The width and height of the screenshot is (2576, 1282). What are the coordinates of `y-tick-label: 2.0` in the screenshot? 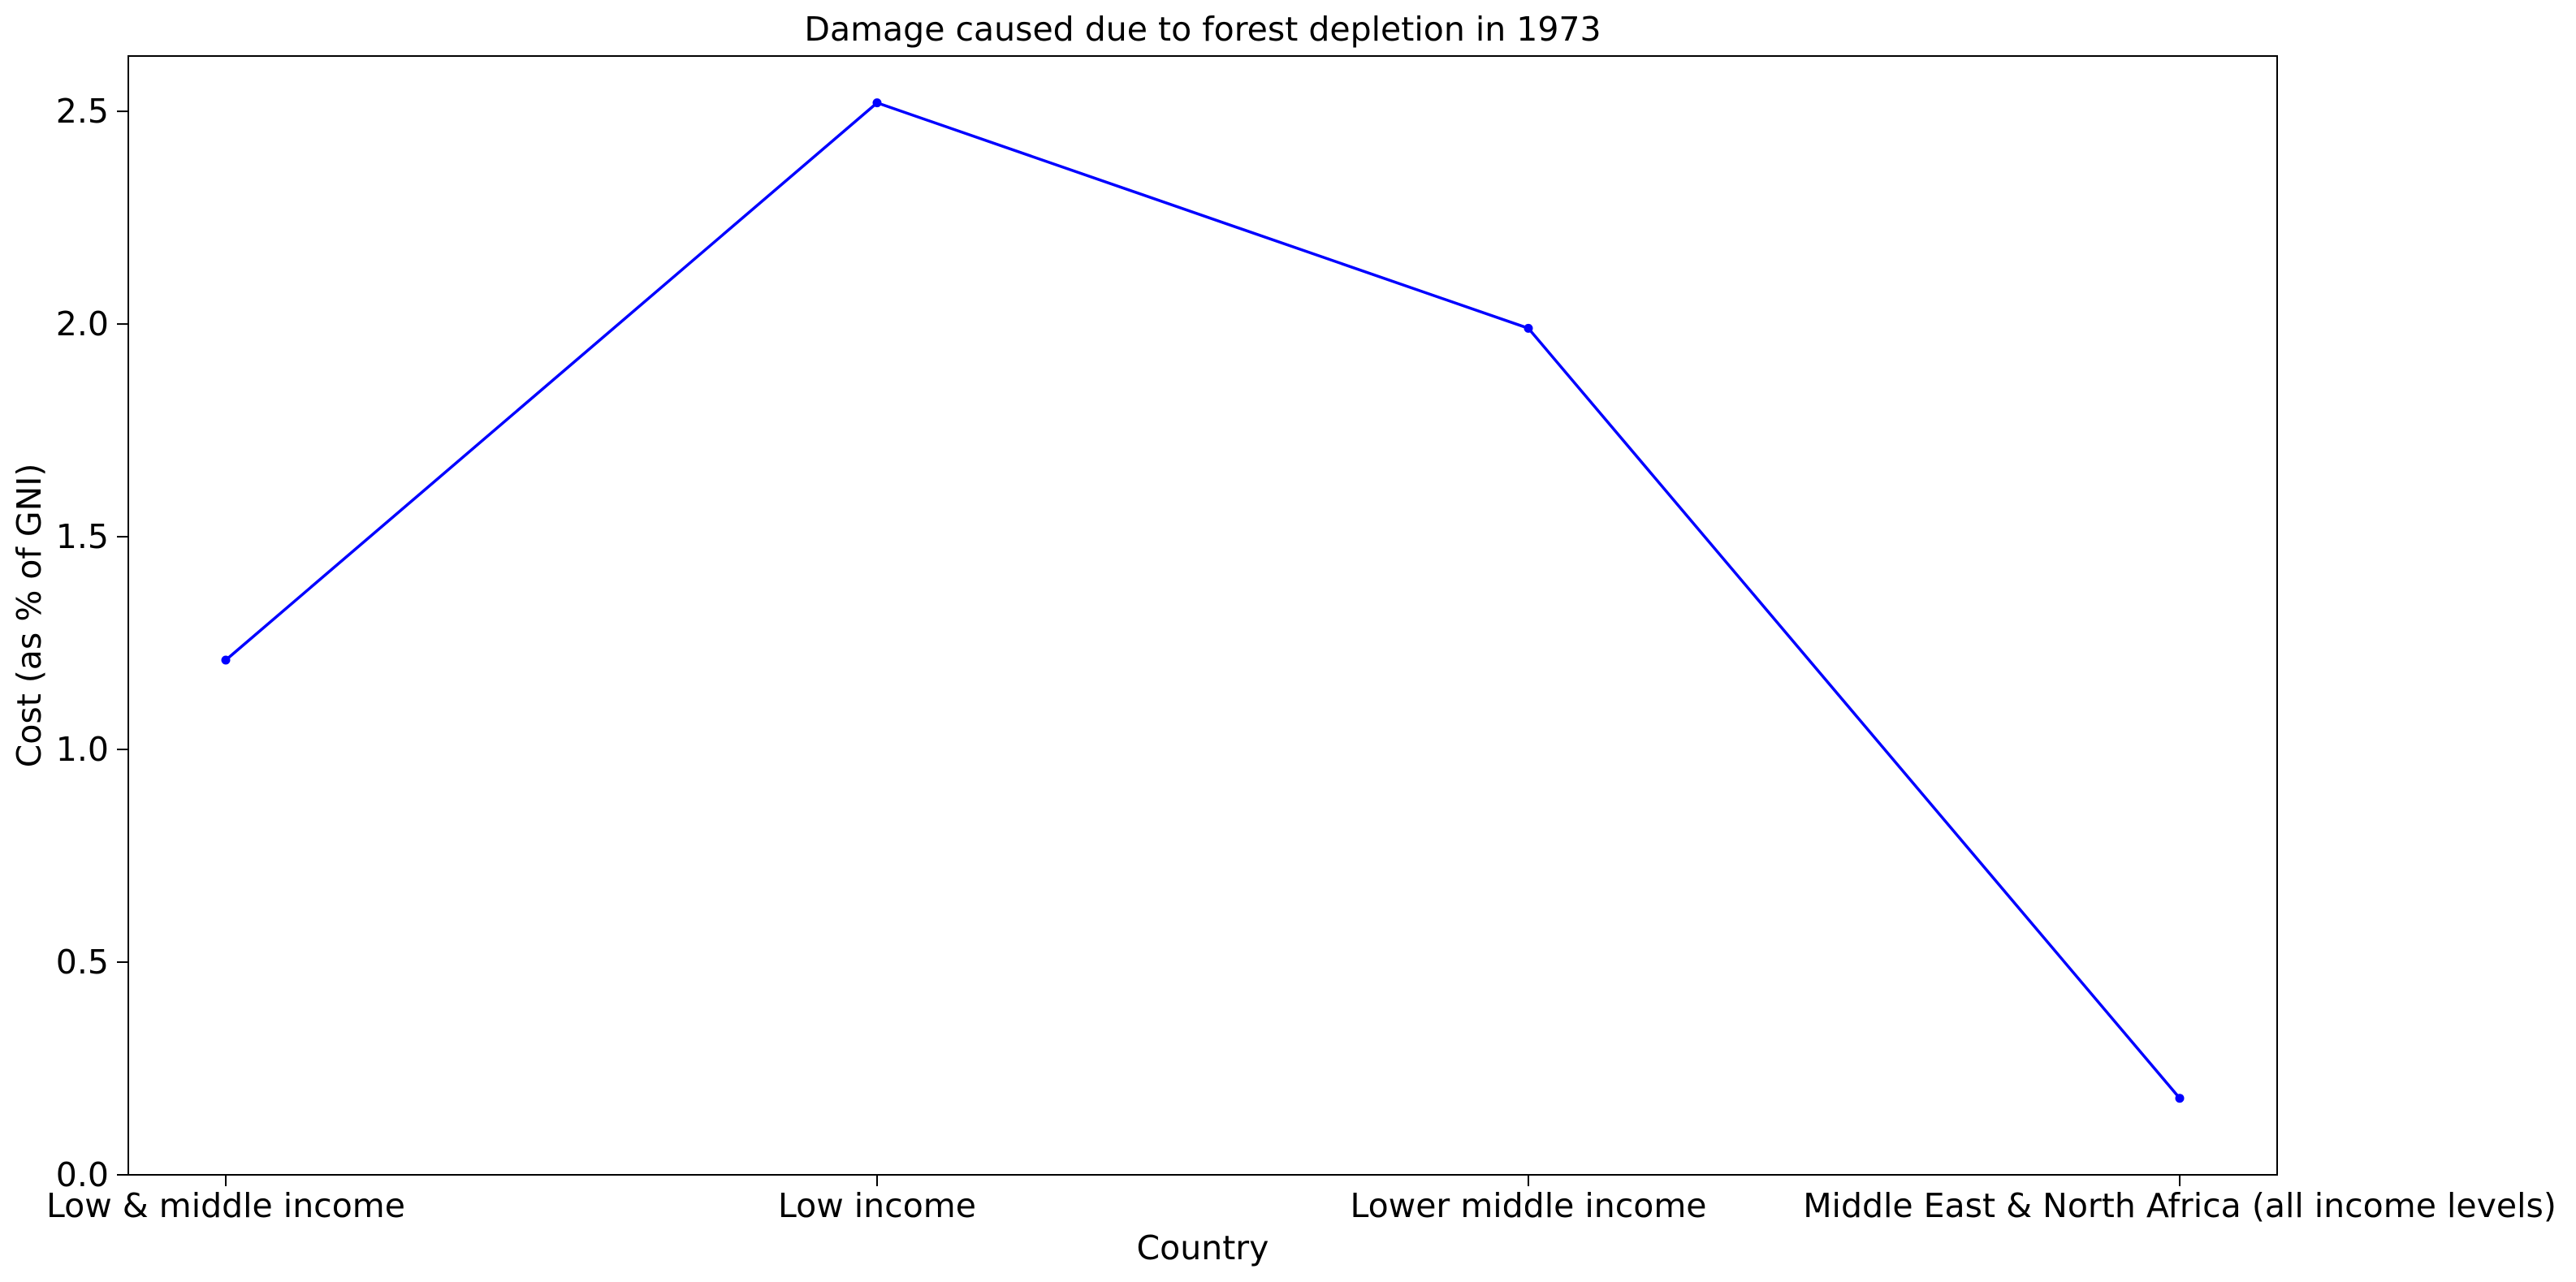 It's located at (82, 323).